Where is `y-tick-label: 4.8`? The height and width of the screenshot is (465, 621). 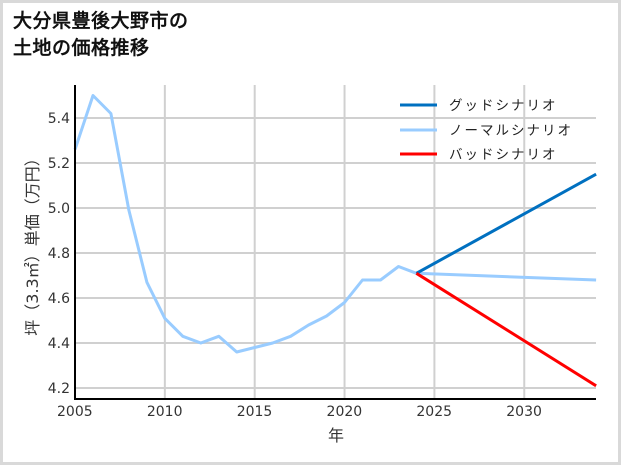 y-tick-label: 4.8 is located at coordinates (59, 254).